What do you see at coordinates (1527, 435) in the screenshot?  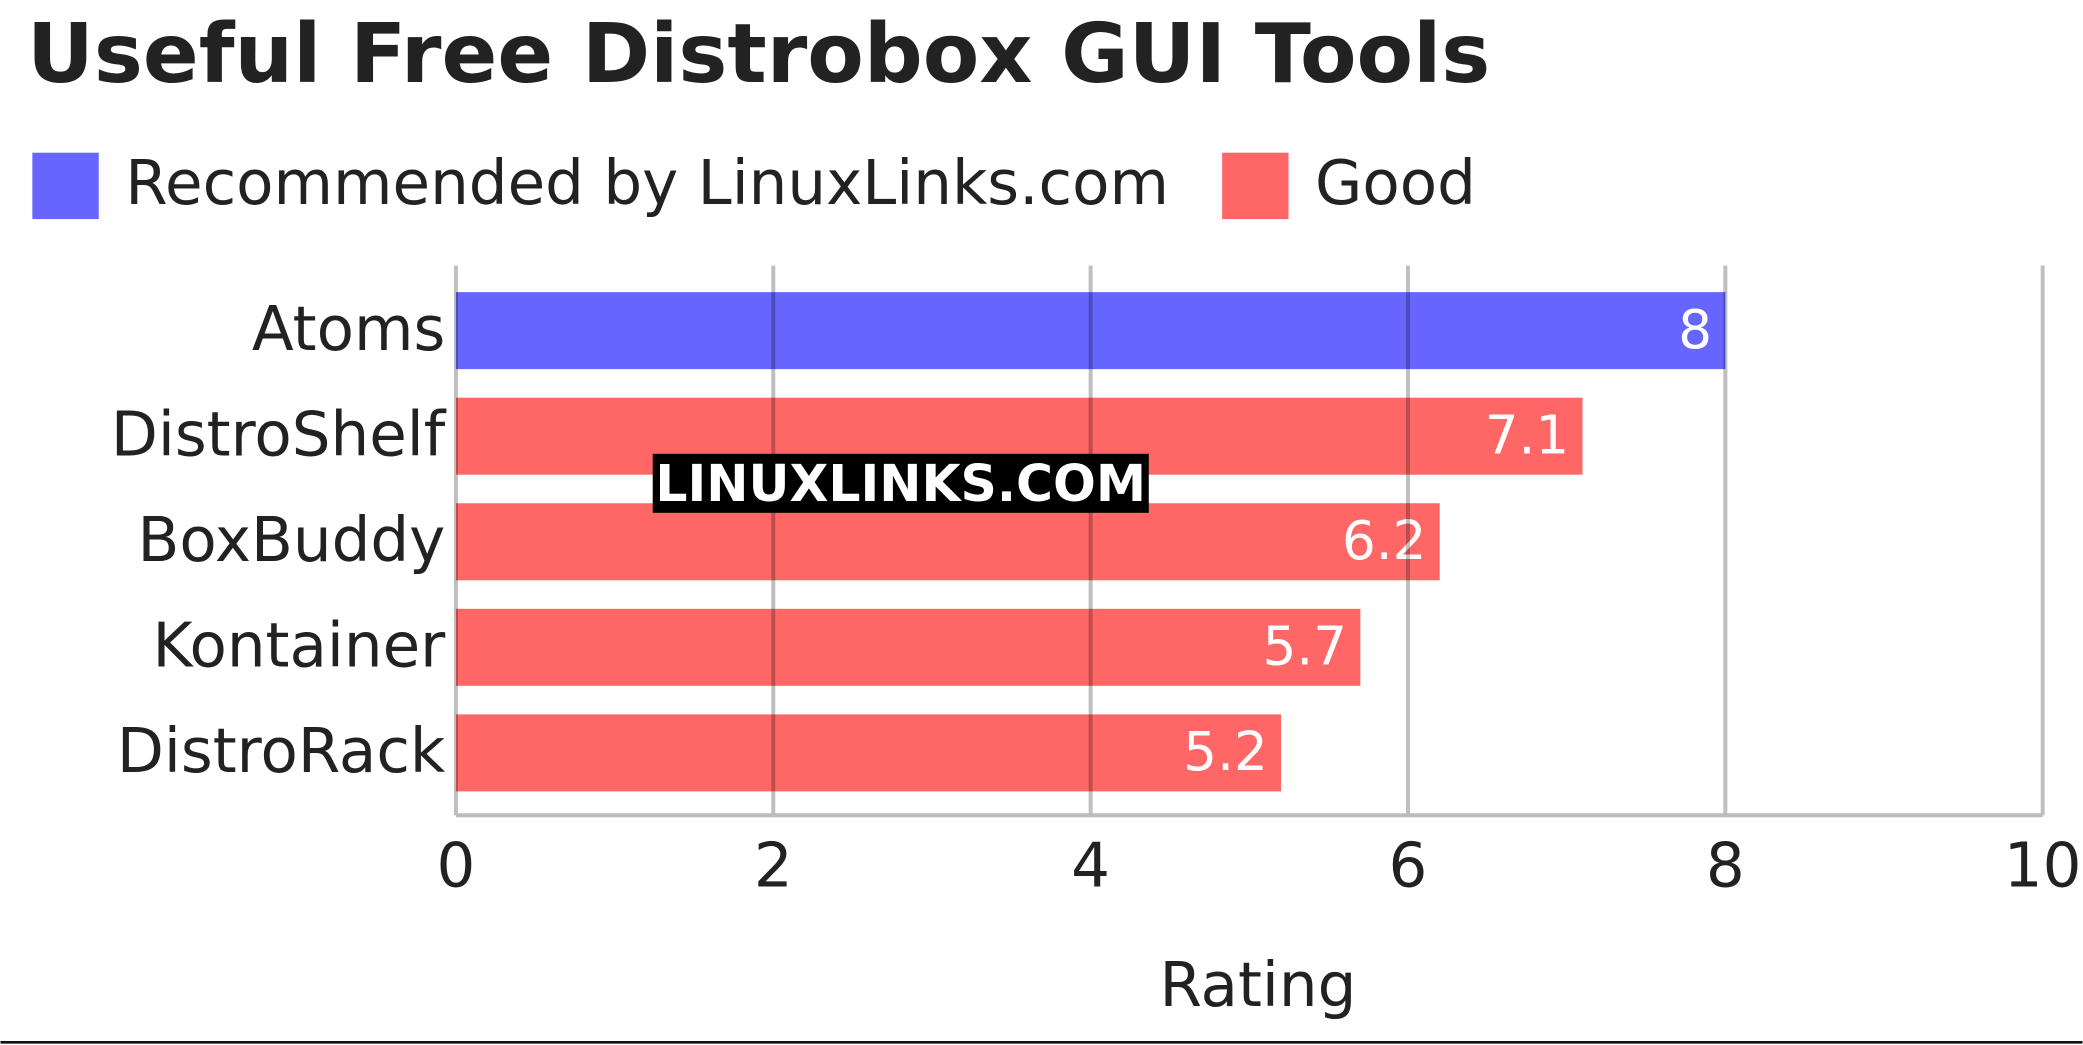 I see `value-label: 7.1` at bounding box center [1527, 435].